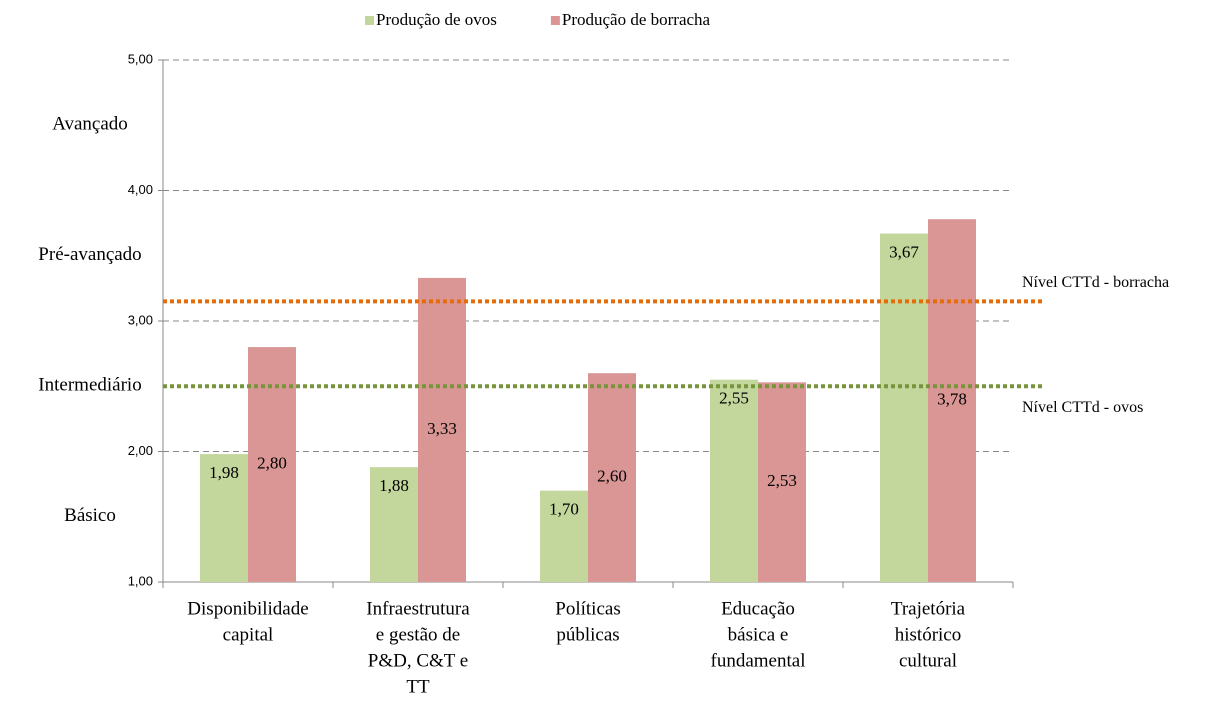 Image resolution: width=1222 pixels, height=706 pixels. I want to click on x-tick-label: públicas, so click(587, 634).